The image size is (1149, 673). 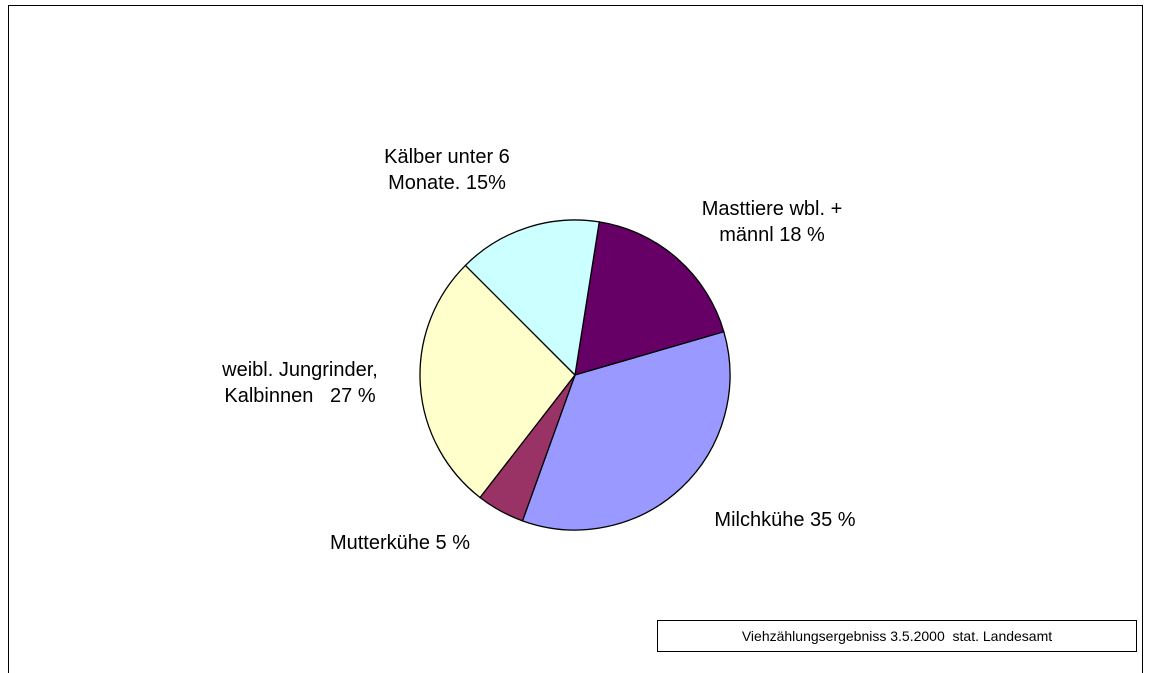 I want to click on slice-label: weibl. Jungrinder, Kalbinnen 27 %, so click(x=303, y=383).